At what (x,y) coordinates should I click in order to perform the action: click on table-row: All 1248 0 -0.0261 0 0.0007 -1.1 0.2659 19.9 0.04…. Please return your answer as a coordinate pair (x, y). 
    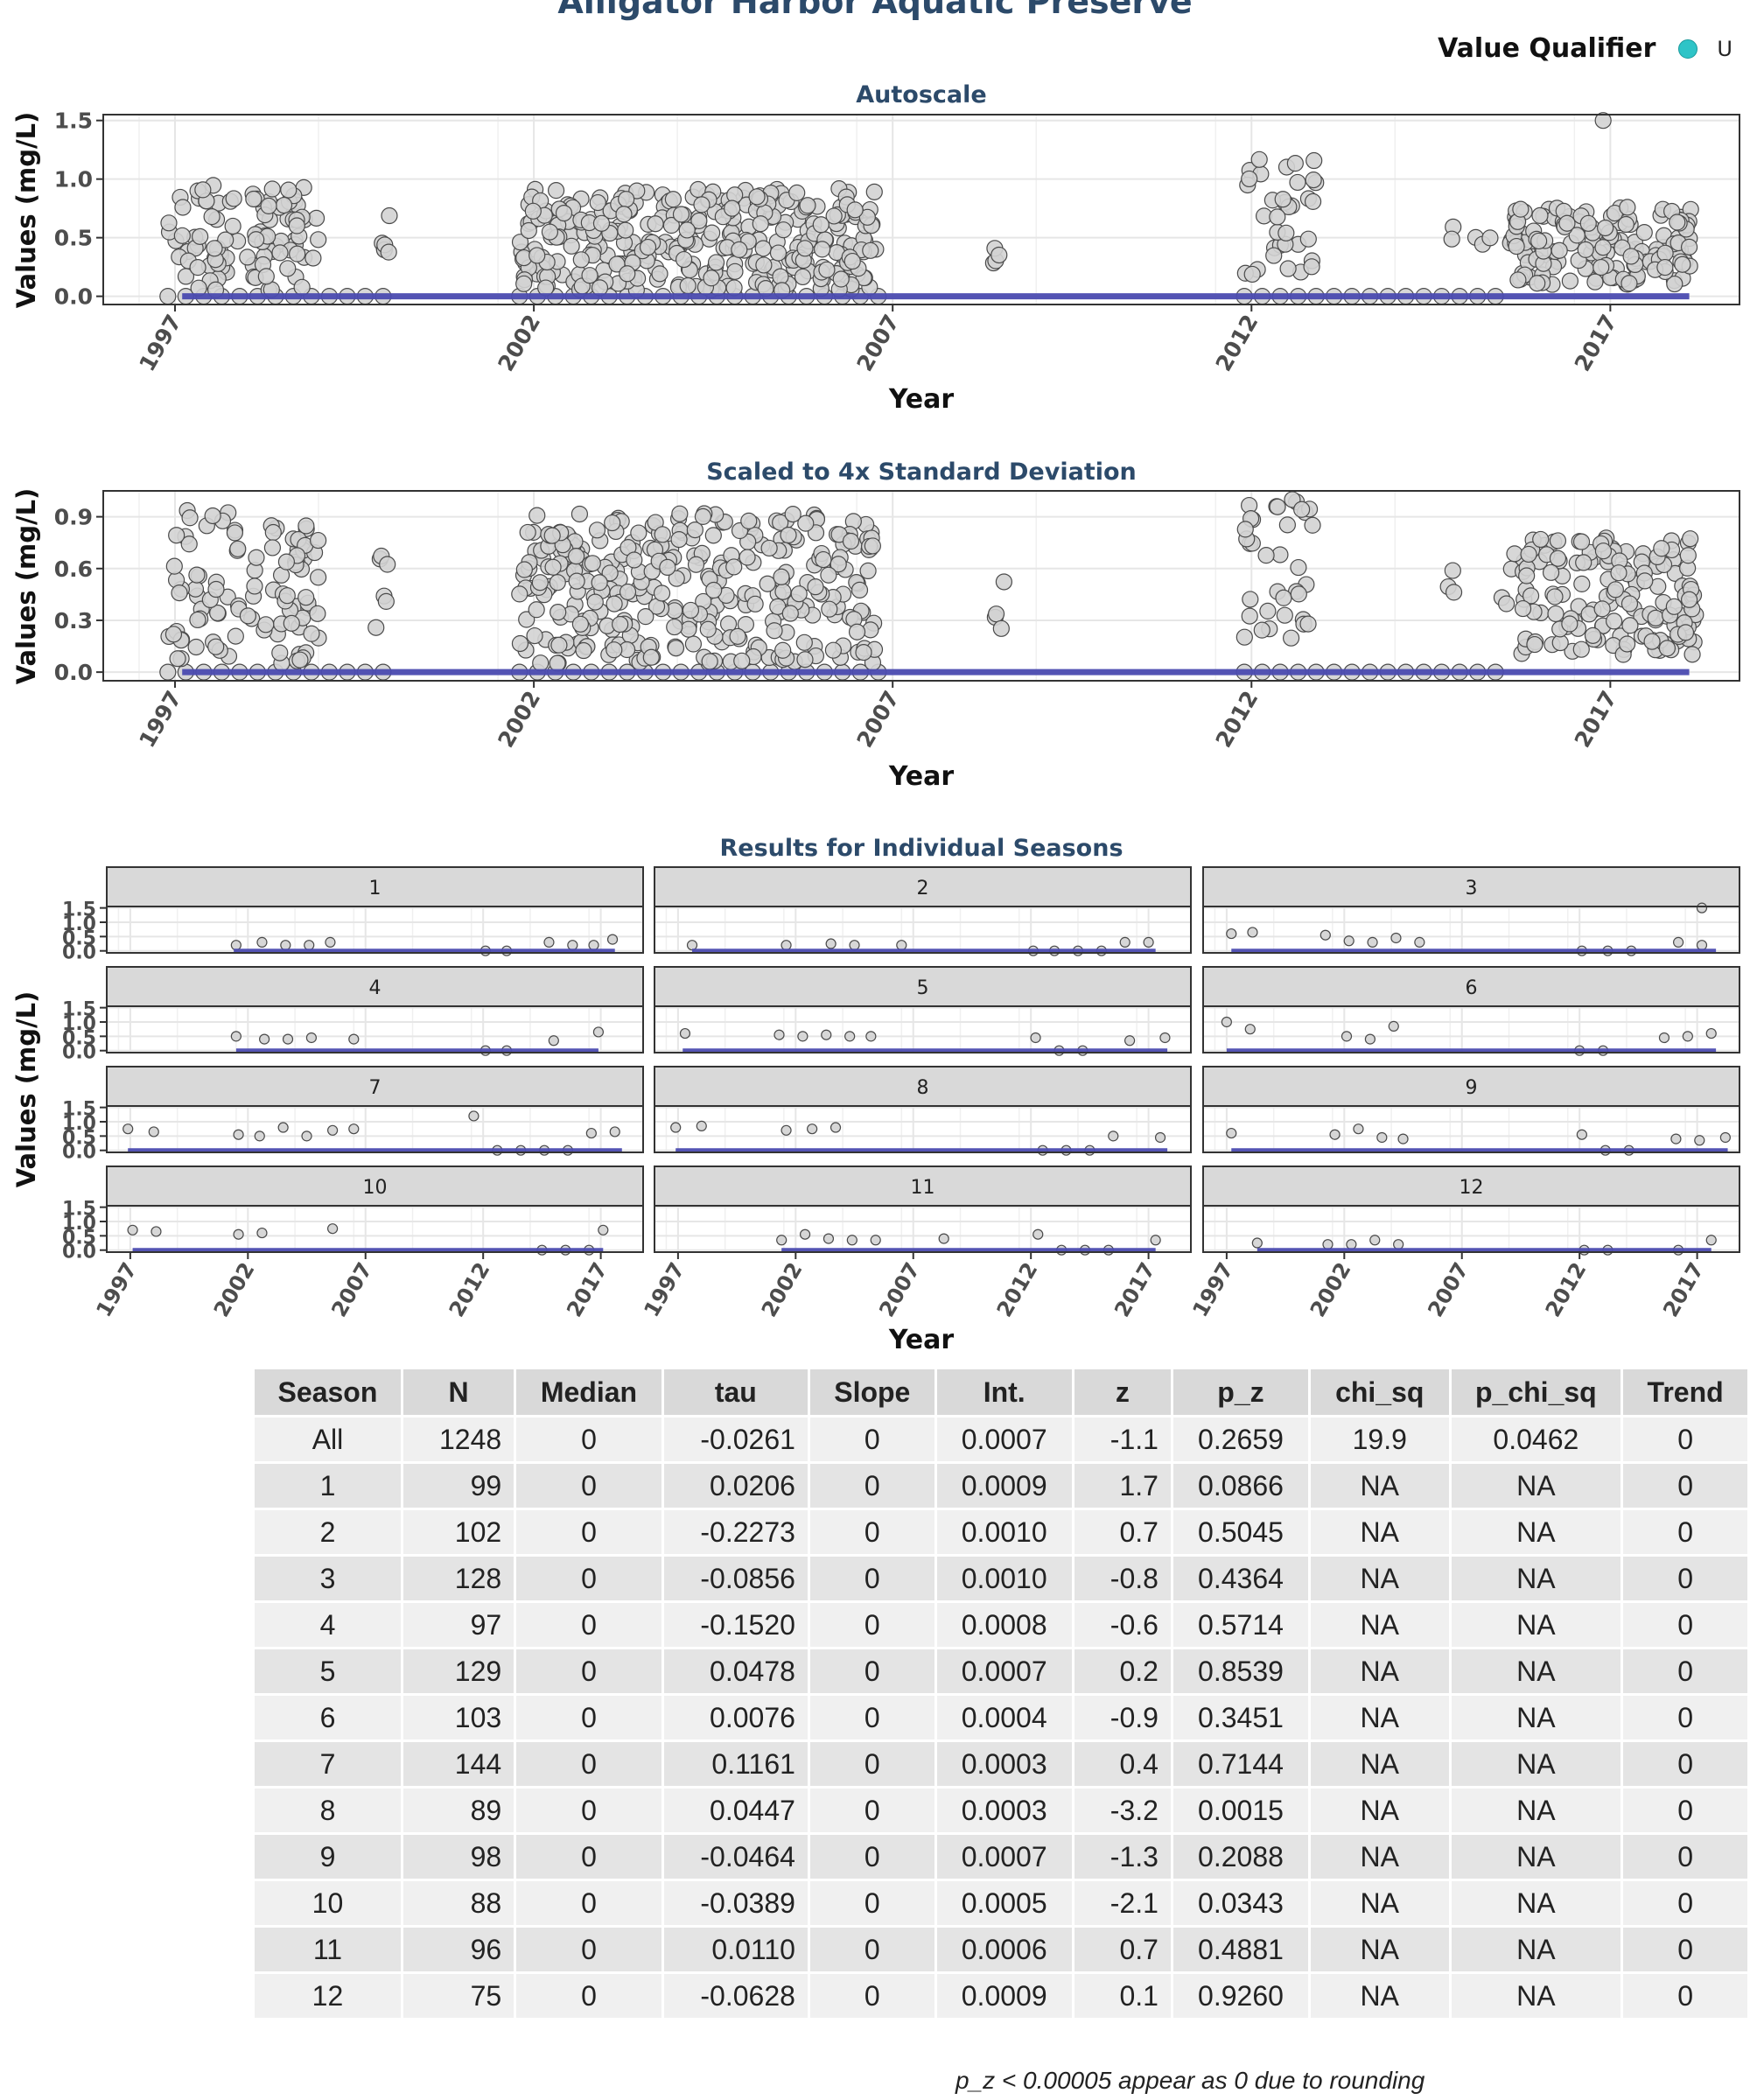
    Looking at the image, I should click on (1001, 1439).